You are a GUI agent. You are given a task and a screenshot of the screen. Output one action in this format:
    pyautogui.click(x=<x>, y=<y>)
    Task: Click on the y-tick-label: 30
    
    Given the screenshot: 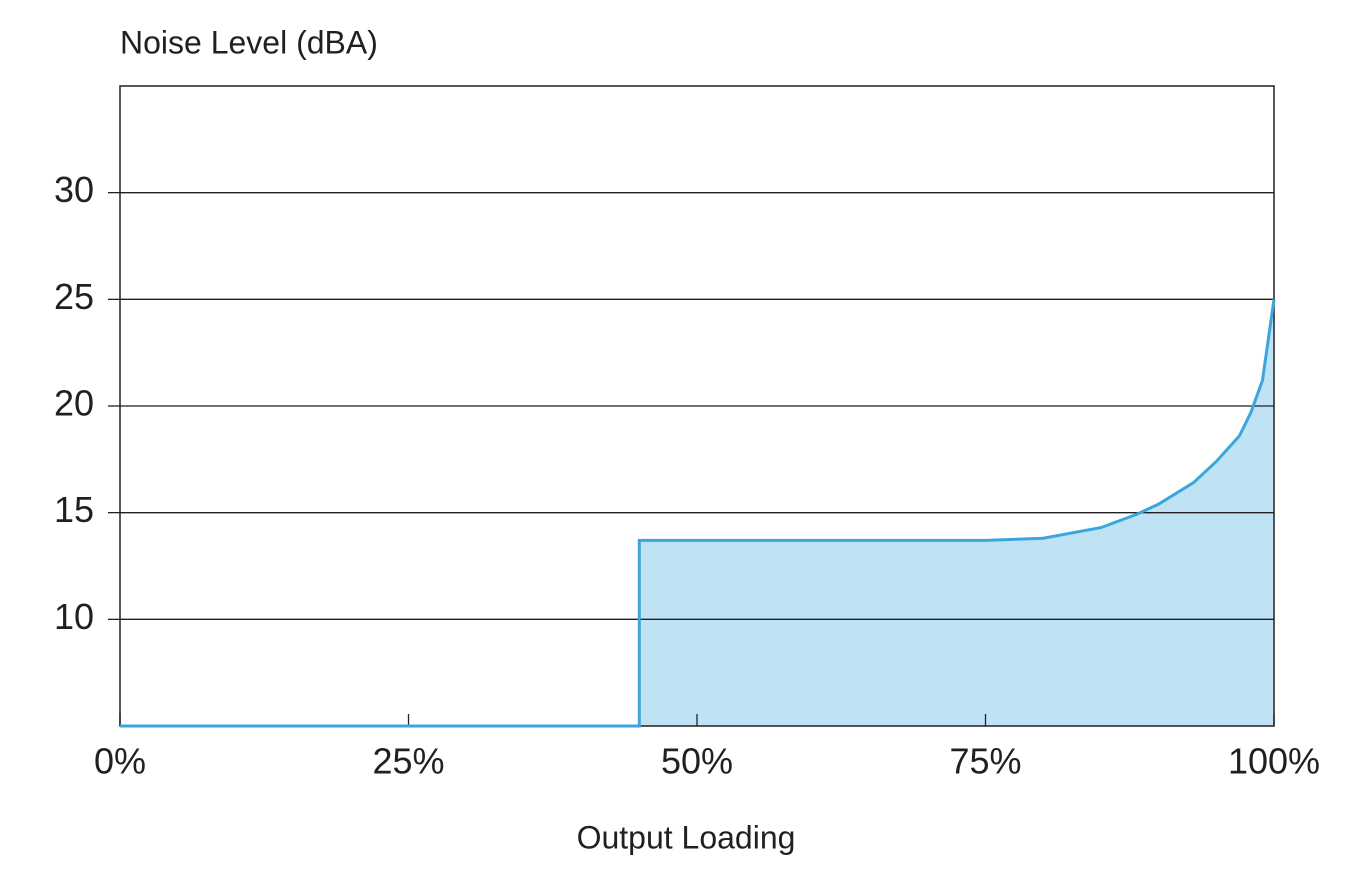 What is the action you would take?
    pyautogui.click(x=74, y=189)
    